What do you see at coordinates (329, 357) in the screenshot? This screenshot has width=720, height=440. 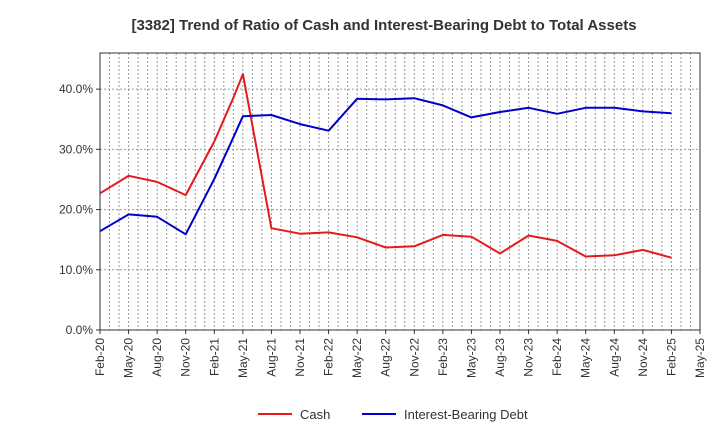 I see `x-tick-label: Feb-22` at bounding box center [329, 357].